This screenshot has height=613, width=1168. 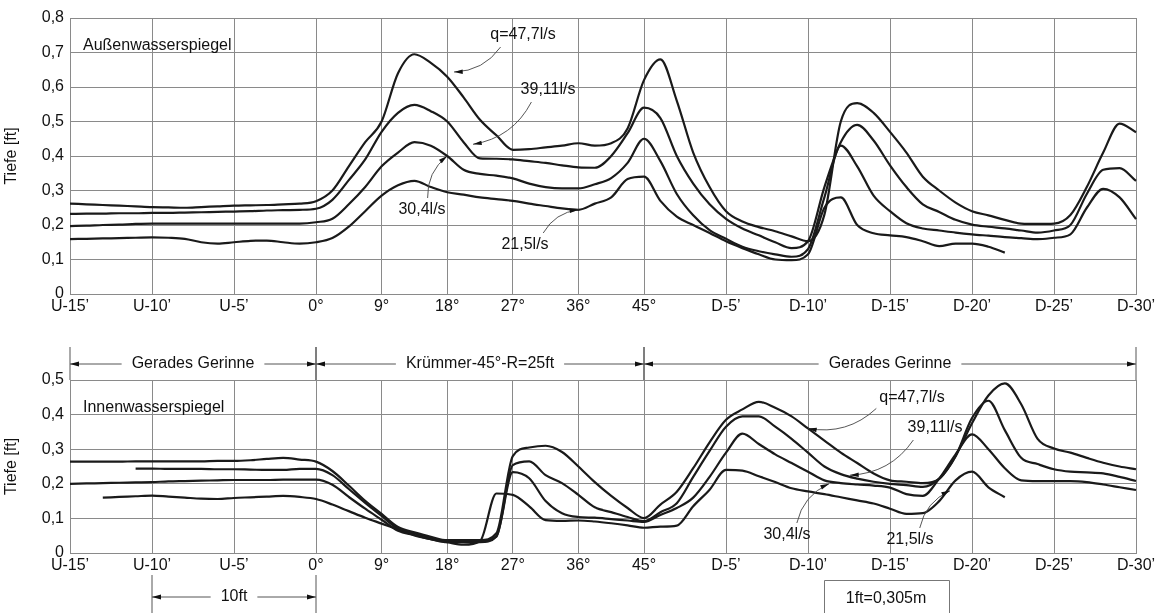 What do you see at coordinates (157, 45) in the screenshot?
I see `annotation: Außenwasserspiegel` at bounding box center [157, 45].